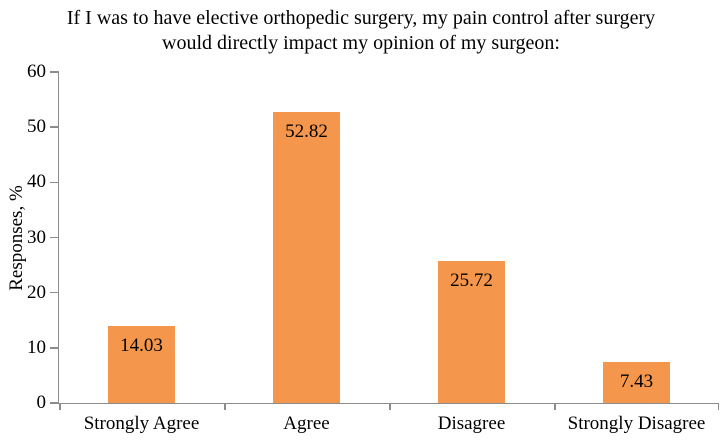 The width and height of the screenshot is (722, 441). Describe the element at coordinates (36, 71) in the screenshot. I see `y-axis-tick-label: 60` at that location.